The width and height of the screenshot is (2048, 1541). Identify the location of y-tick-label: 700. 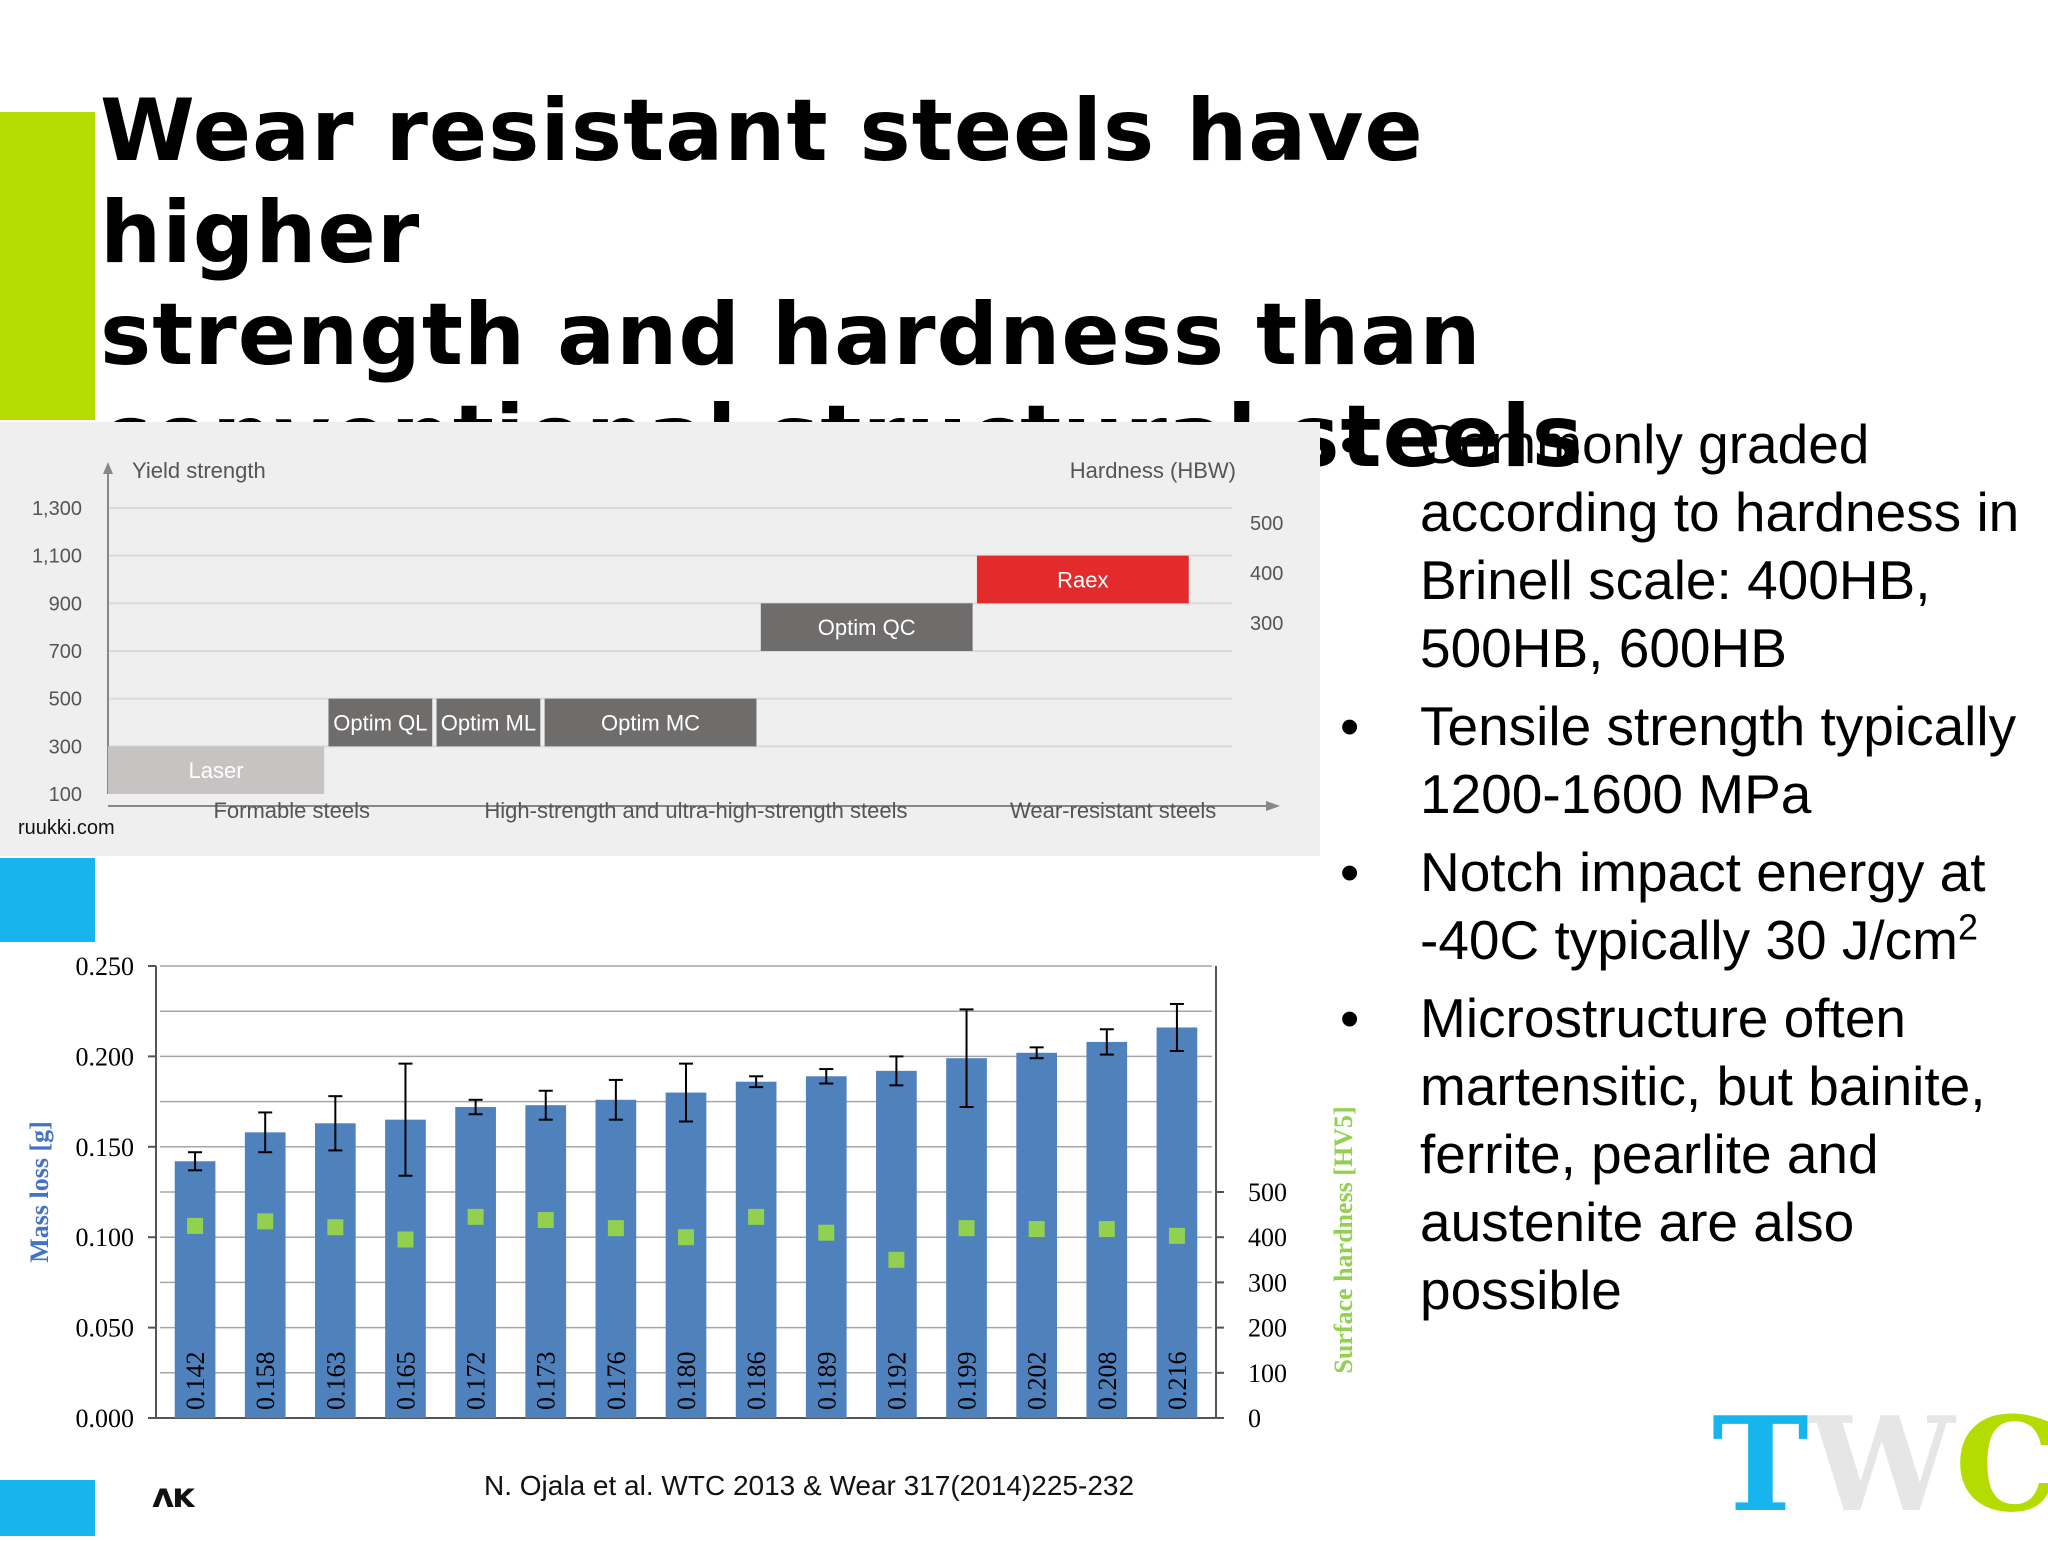
(65, 652).